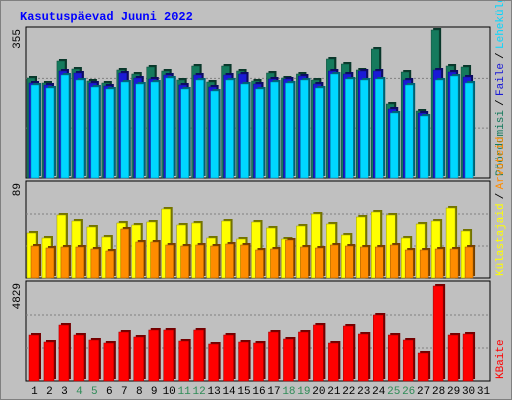 This screenshot has height=401, width=512. Describe the element at coordinates (334, 392) in the screenshot. I see `x-tick-label: 21` at that location.